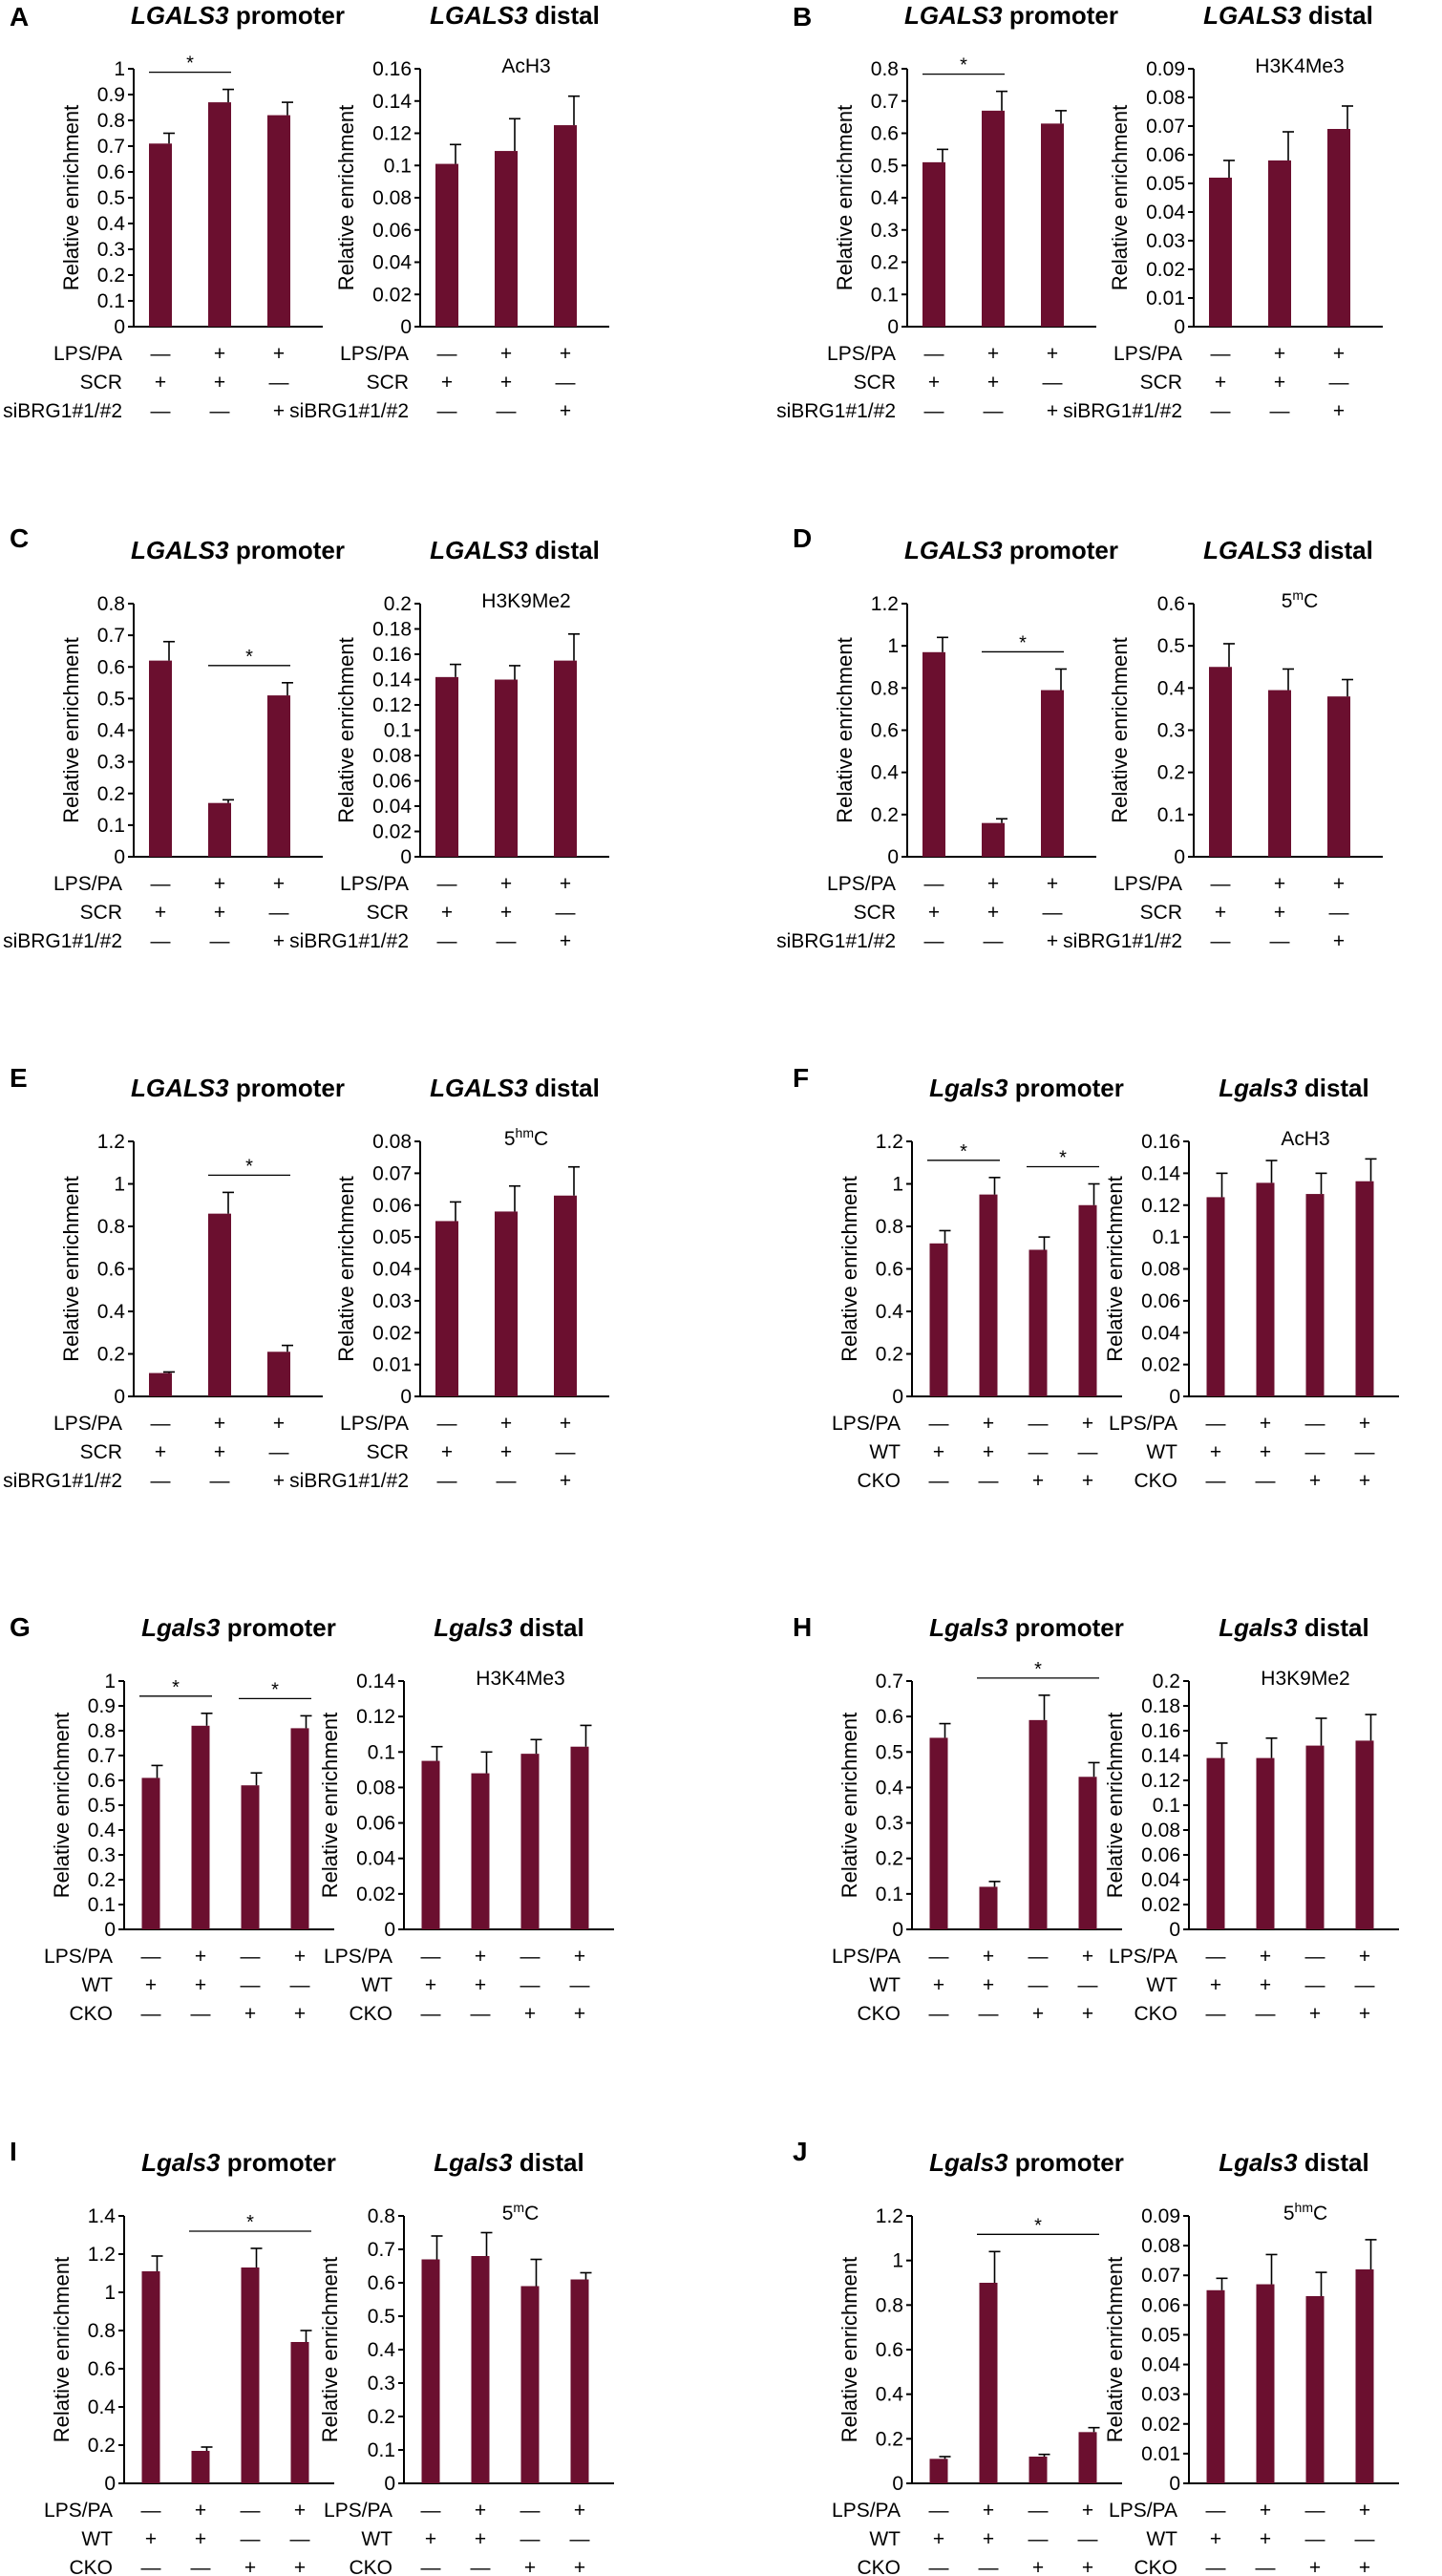  What do you see at coordinates (885, 69) in the screenshot?
I see `y-tick-label: 0.8` at bounding box center [885, 69].